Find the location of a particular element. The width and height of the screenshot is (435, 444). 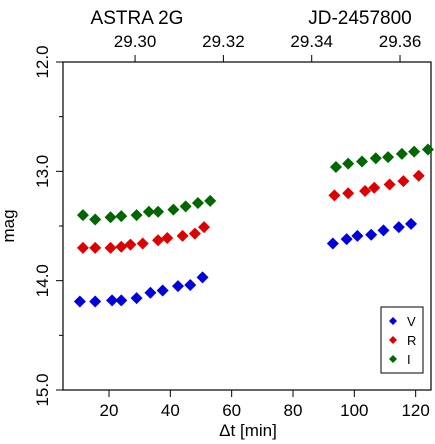

chart-title: ASTRA 2G is located at coordinates (137, 18).